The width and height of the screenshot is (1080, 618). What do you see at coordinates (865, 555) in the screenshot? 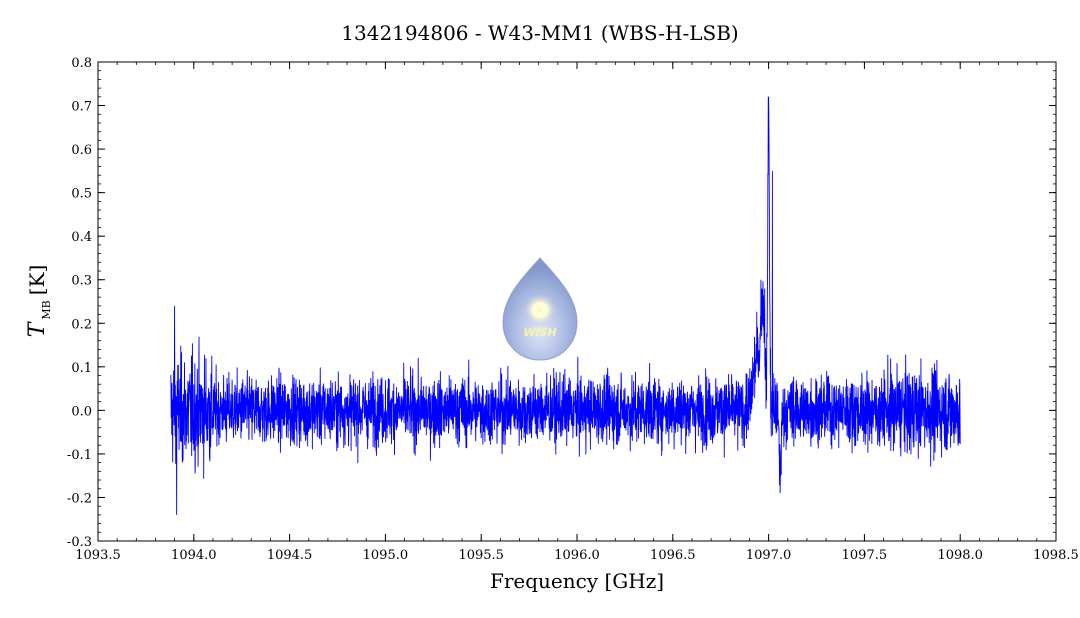
I see `x-tick-label: 1097.5` at bounding box center [865, 555].